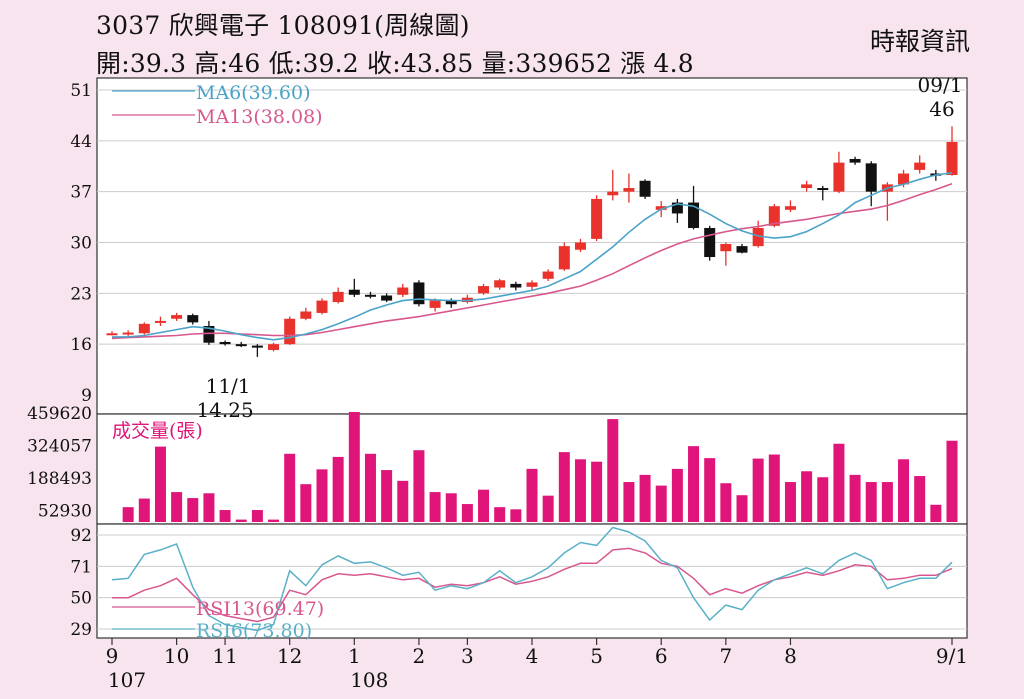  I want to click on x-tick-label: 8, so click(790, 656).